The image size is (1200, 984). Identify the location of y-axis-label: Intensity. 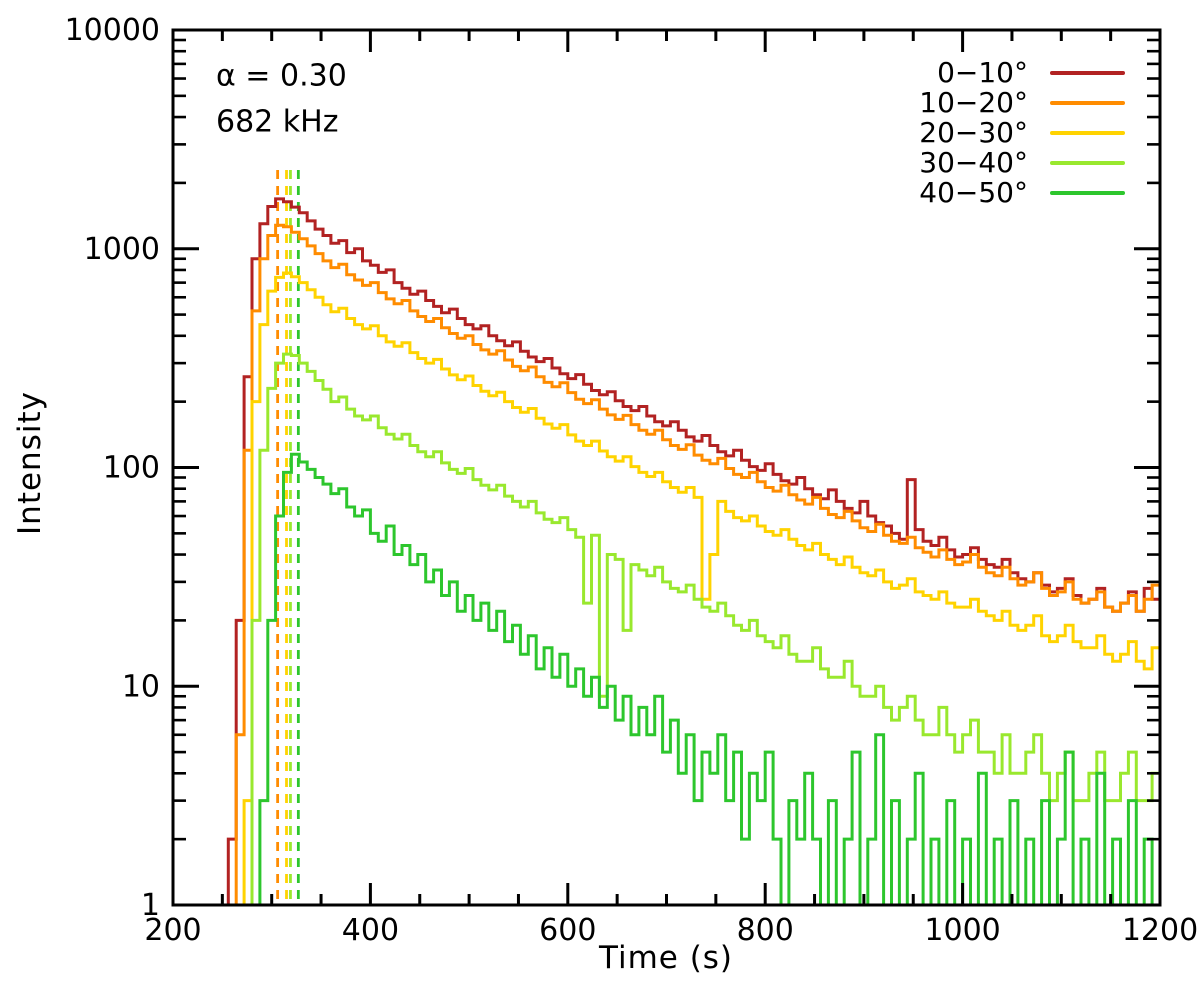
(30, 463).